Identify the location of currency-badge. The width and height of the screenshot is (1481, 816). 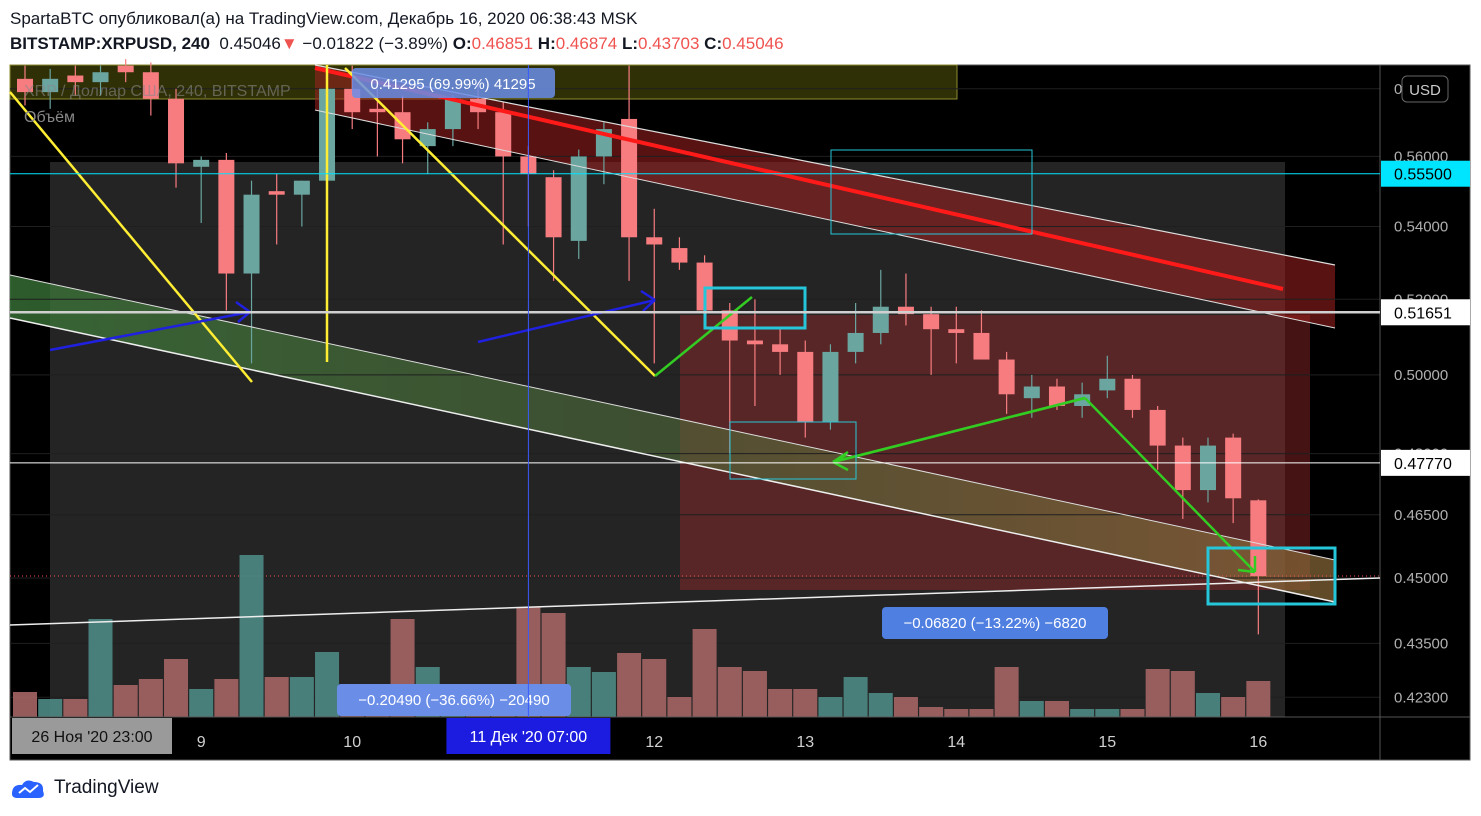
(1425, 89).